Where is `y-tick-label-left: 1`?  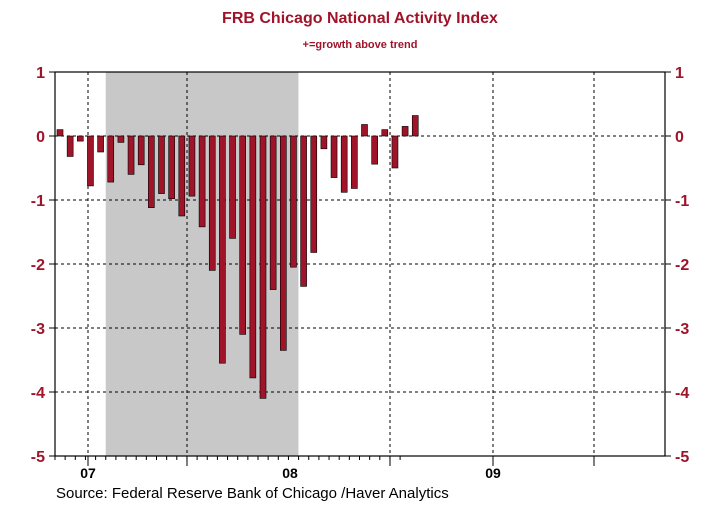
y-tick-label-left: 1 is located at coordinates (40, 73).